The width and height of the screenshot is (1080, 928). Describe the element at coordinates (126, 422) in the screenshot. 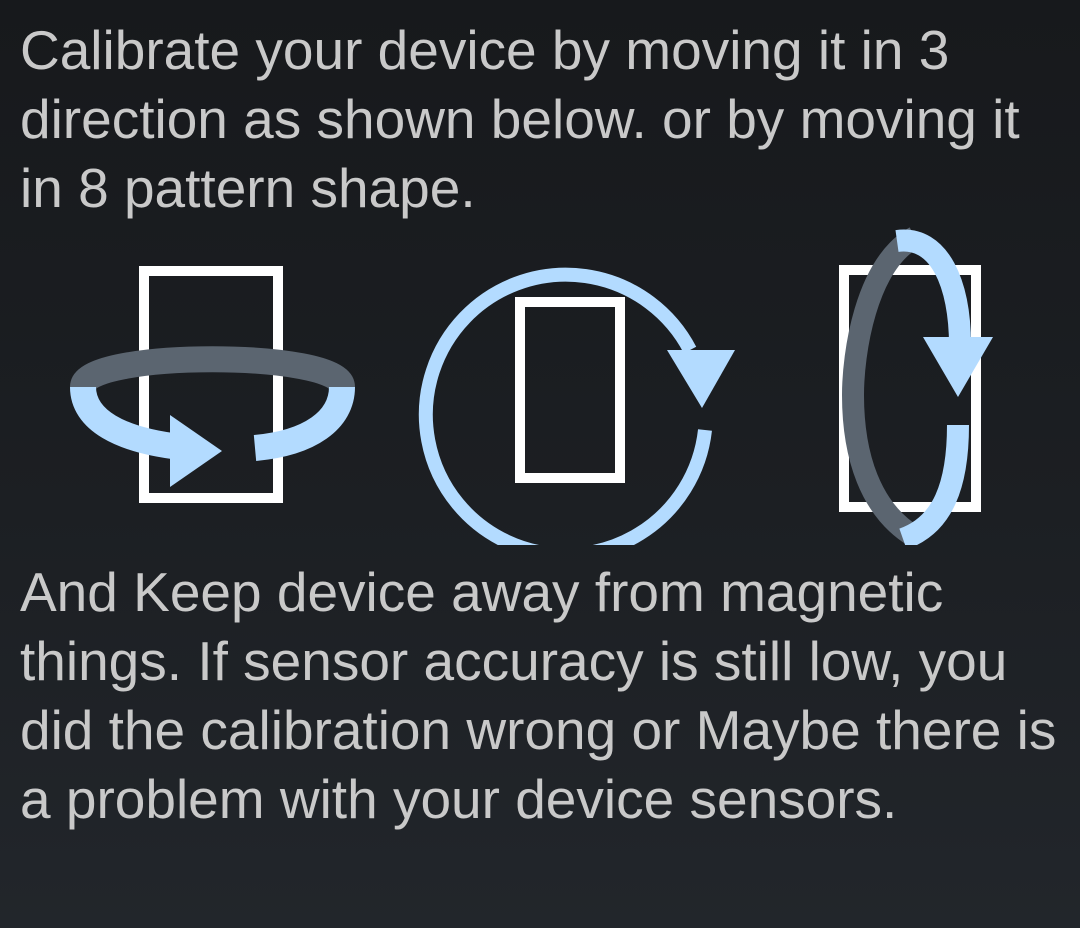

I see `ring-front-left` at that location.